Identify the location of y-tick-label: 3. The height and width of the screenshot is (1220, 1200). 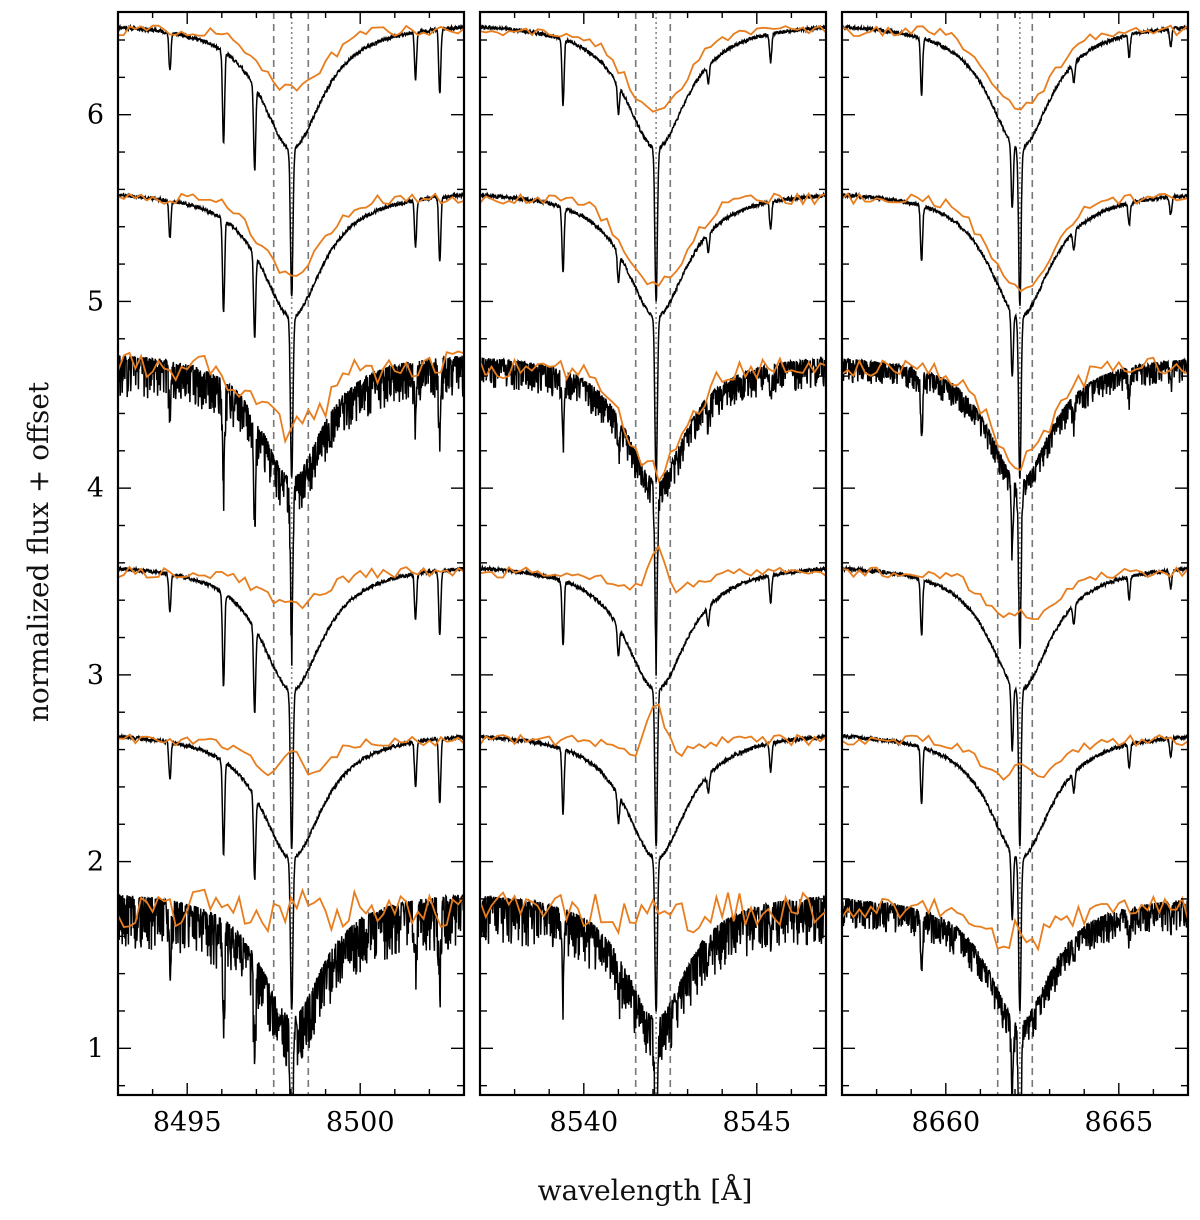
(95, 675).